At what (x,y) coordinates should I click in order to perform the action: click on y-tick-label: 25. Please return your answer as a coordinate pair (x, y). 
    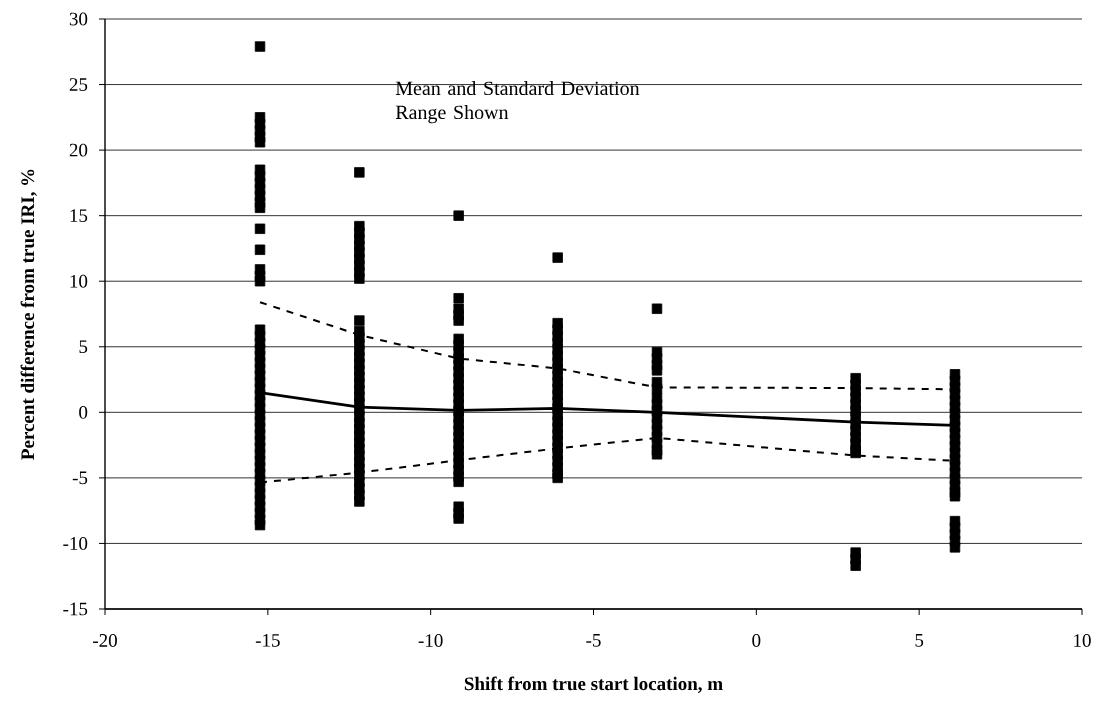
    Looking at the image, I should click on (78, 84).